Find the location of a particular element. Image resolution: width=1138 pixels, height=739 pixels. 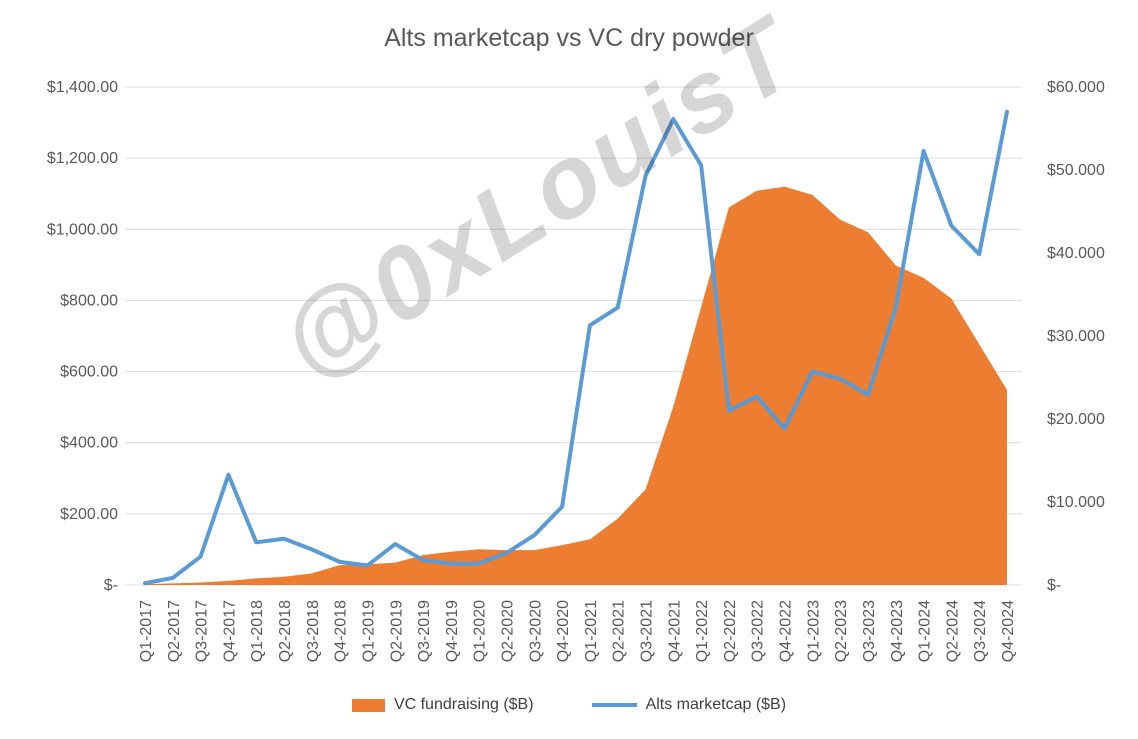

x-axis-label: Q4-2024 is located at coordinates (1008, 631).